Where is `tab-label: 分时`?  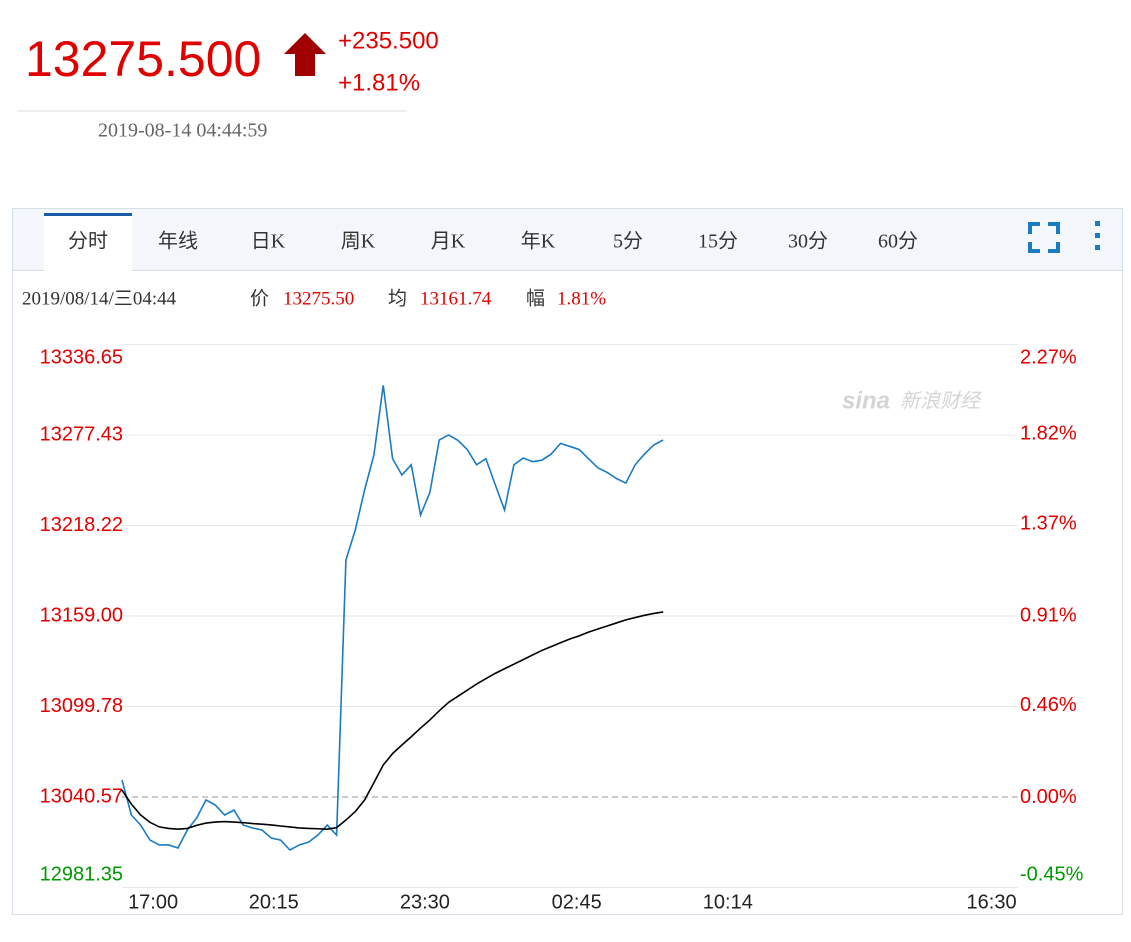
tab-label: 分时 is located at coordinates (88, 241).